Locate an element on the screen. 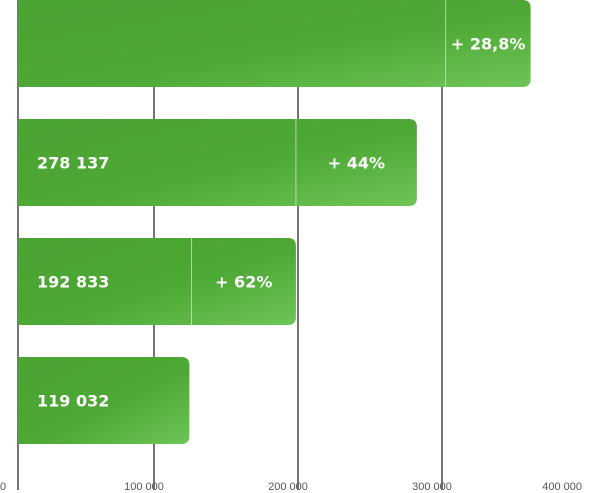 This screenshot has width=595, height=493. x-tick-label: 0 is located at coordinates (3, 487).